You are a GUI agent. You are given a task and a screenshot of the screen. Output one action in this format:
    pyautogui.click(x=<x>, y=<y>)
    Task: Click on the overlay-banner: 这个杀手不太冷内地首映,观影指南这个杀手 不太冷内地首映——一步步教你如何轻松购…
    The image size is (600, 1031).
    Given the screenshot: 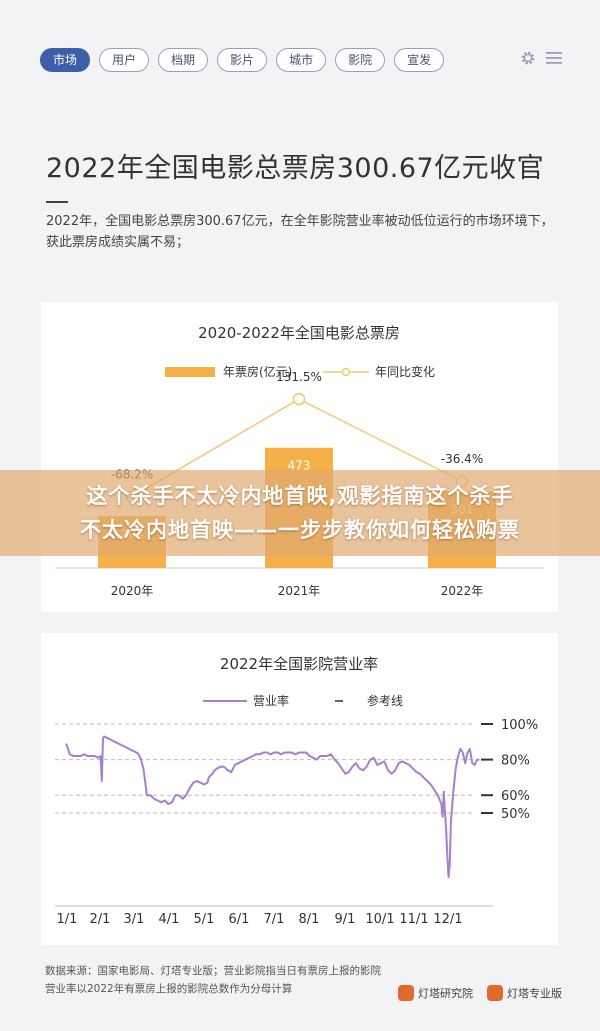 What is the action you would take?
    pyautogui.click(x=300, y=513)
    